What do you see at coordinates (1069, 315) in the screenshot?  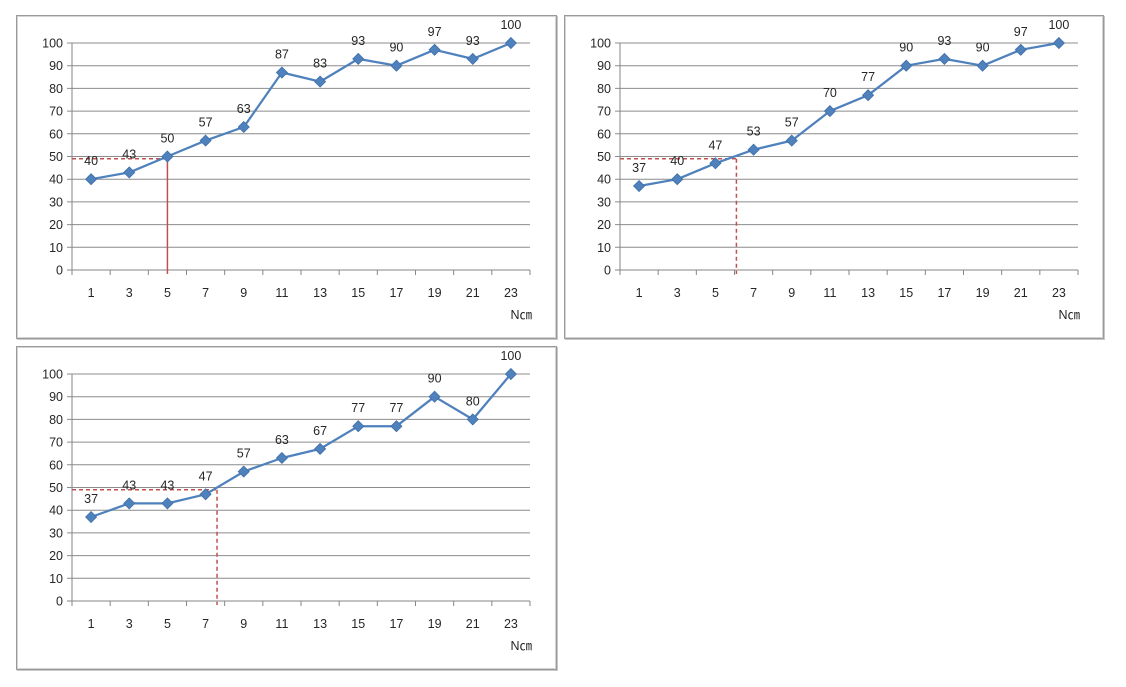 I see `x-axis-label: N㎝` at bounding box center [1069, 315].